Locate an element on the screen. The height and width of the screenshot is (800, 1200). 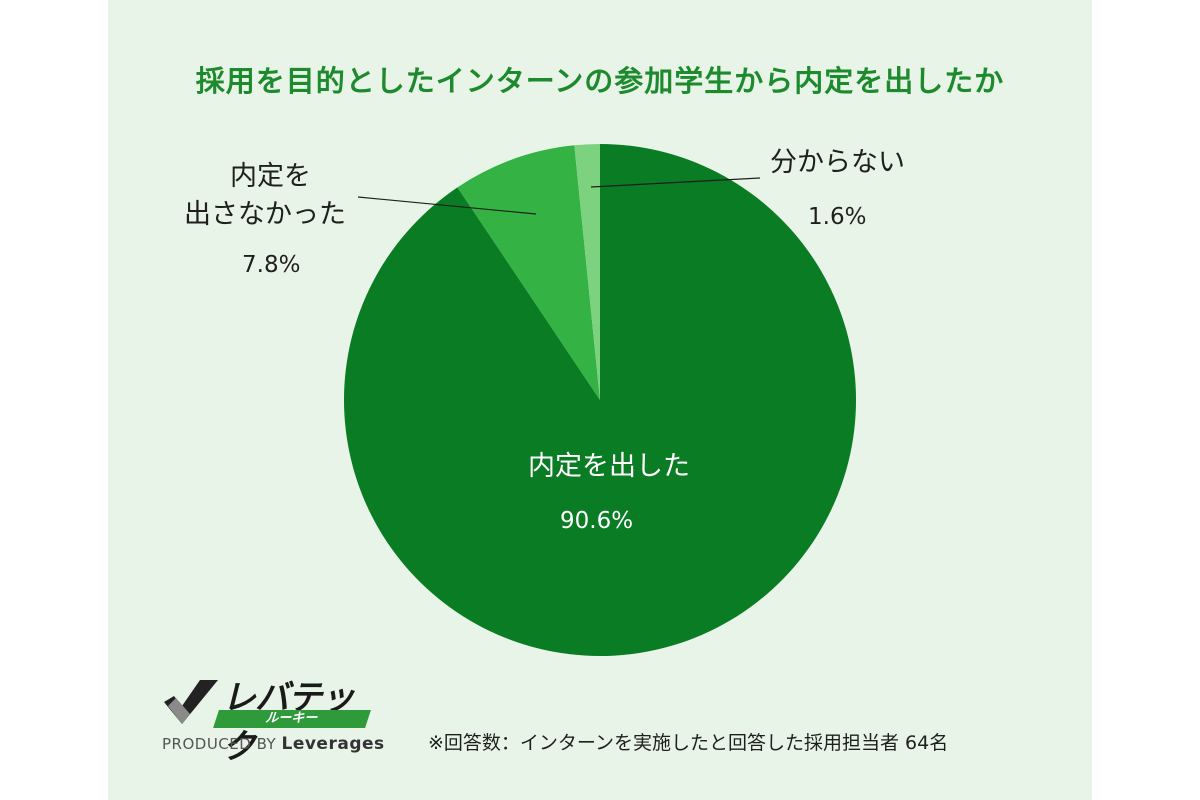
leader-line-not-offered is located at coordinates (447, 205).